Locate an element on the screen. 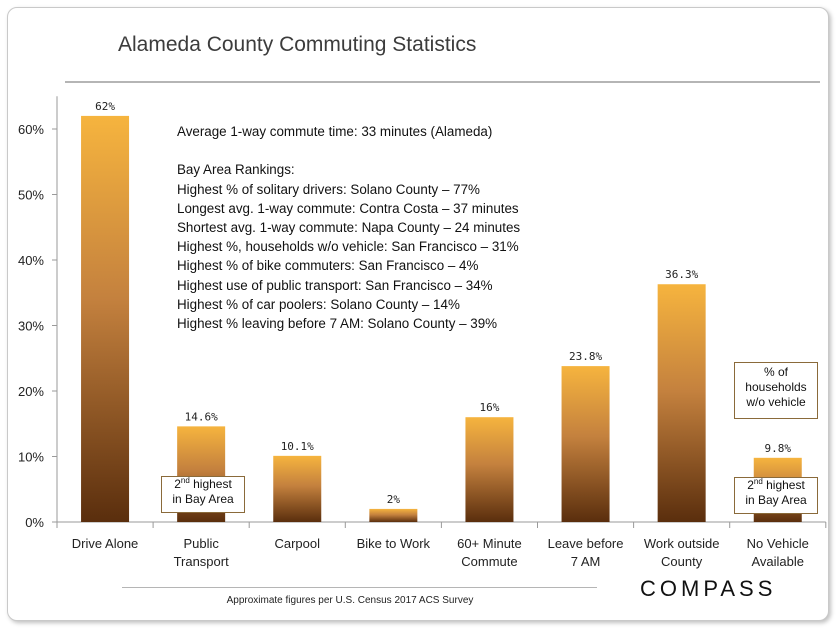 The width and height of the screenshot is (837, 628). note-line is located at coordinates (348, 150).